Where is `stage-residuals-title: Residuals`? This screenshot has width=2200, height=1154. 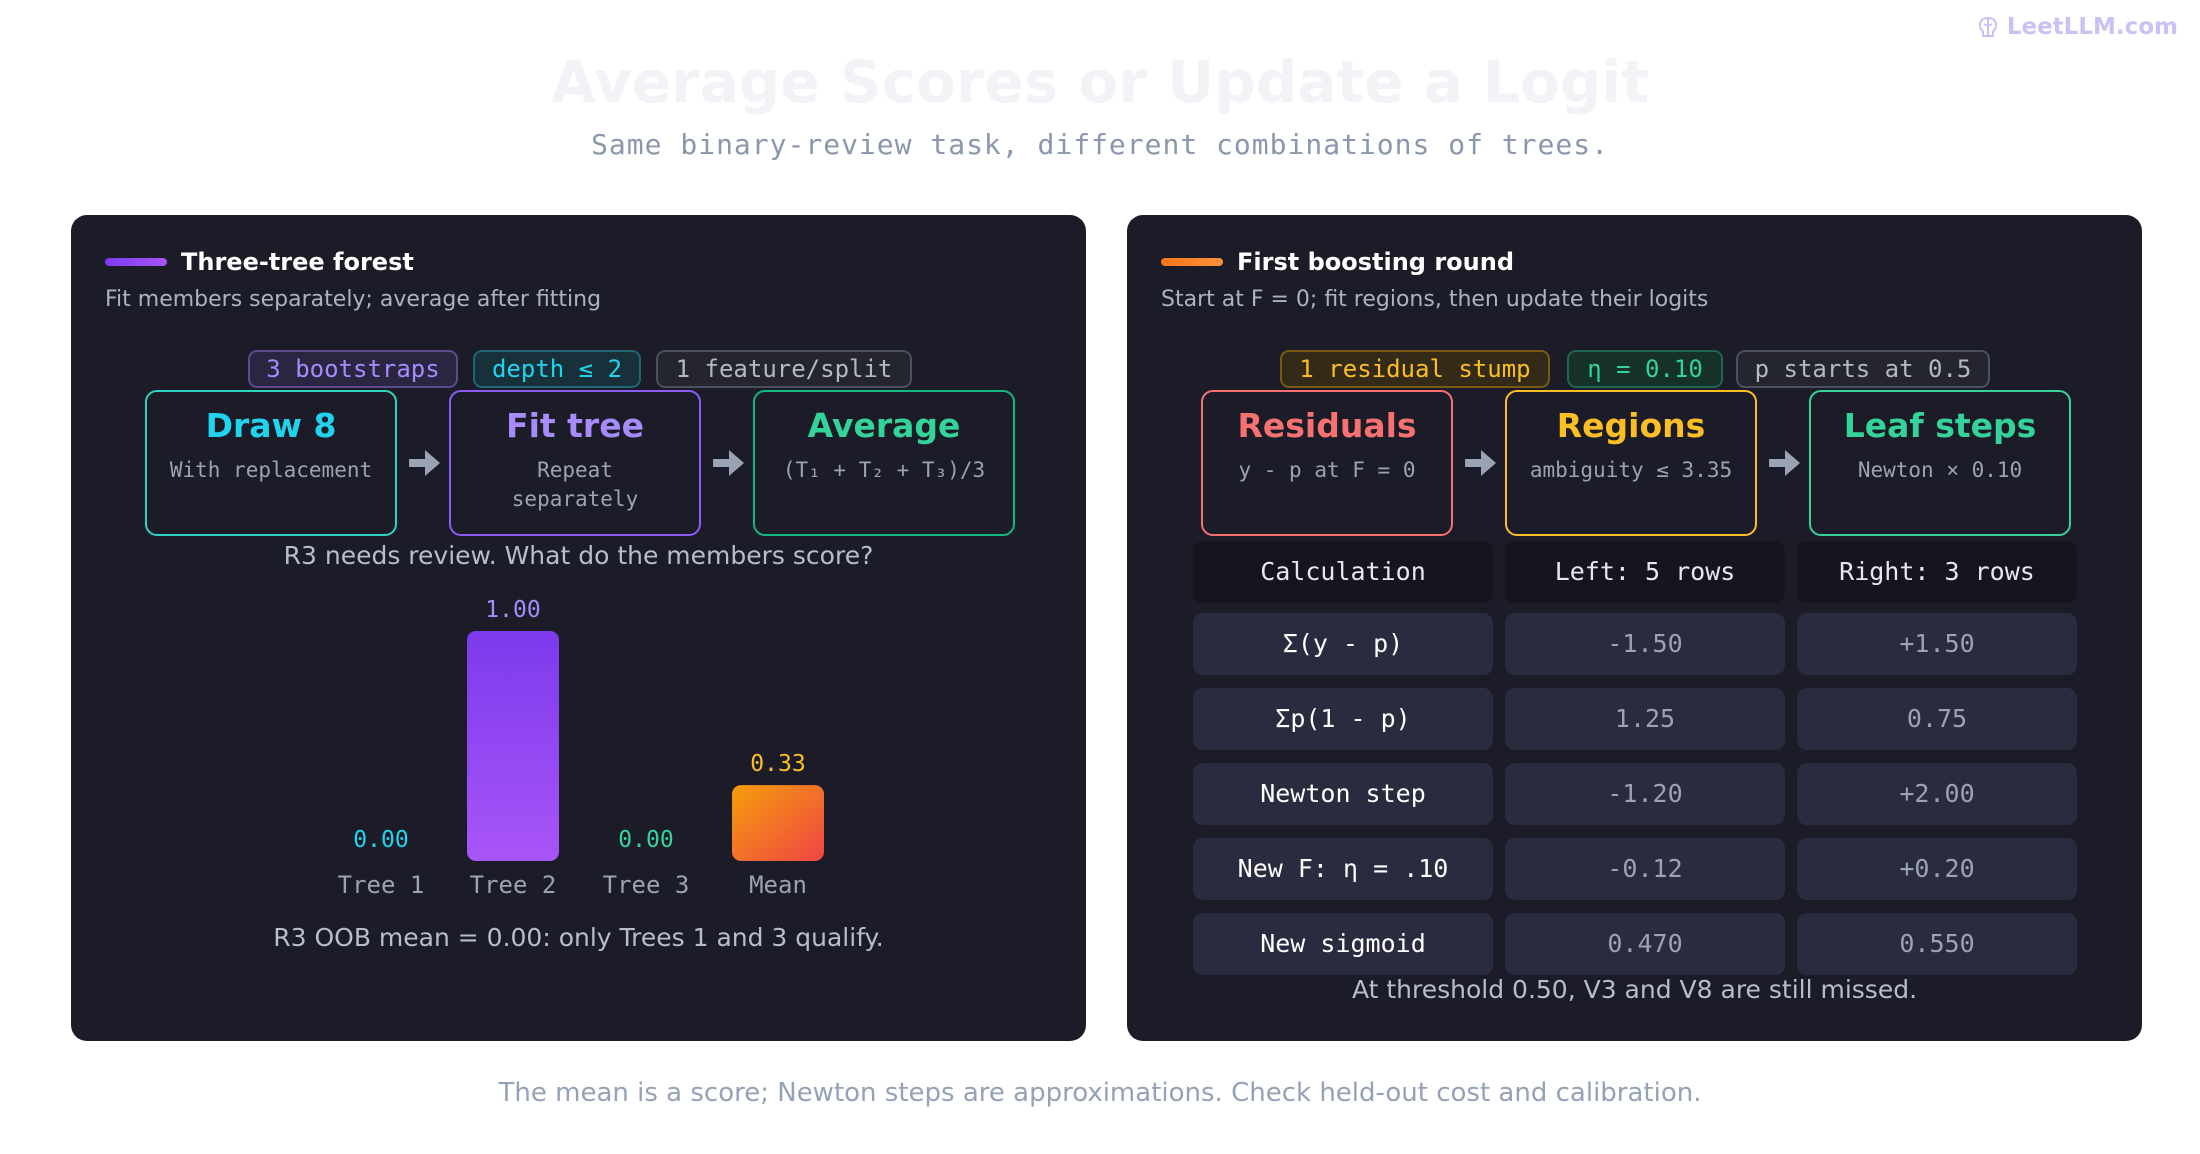
stage-residuals-title: Residuals is located at coordinates (1327, 425).